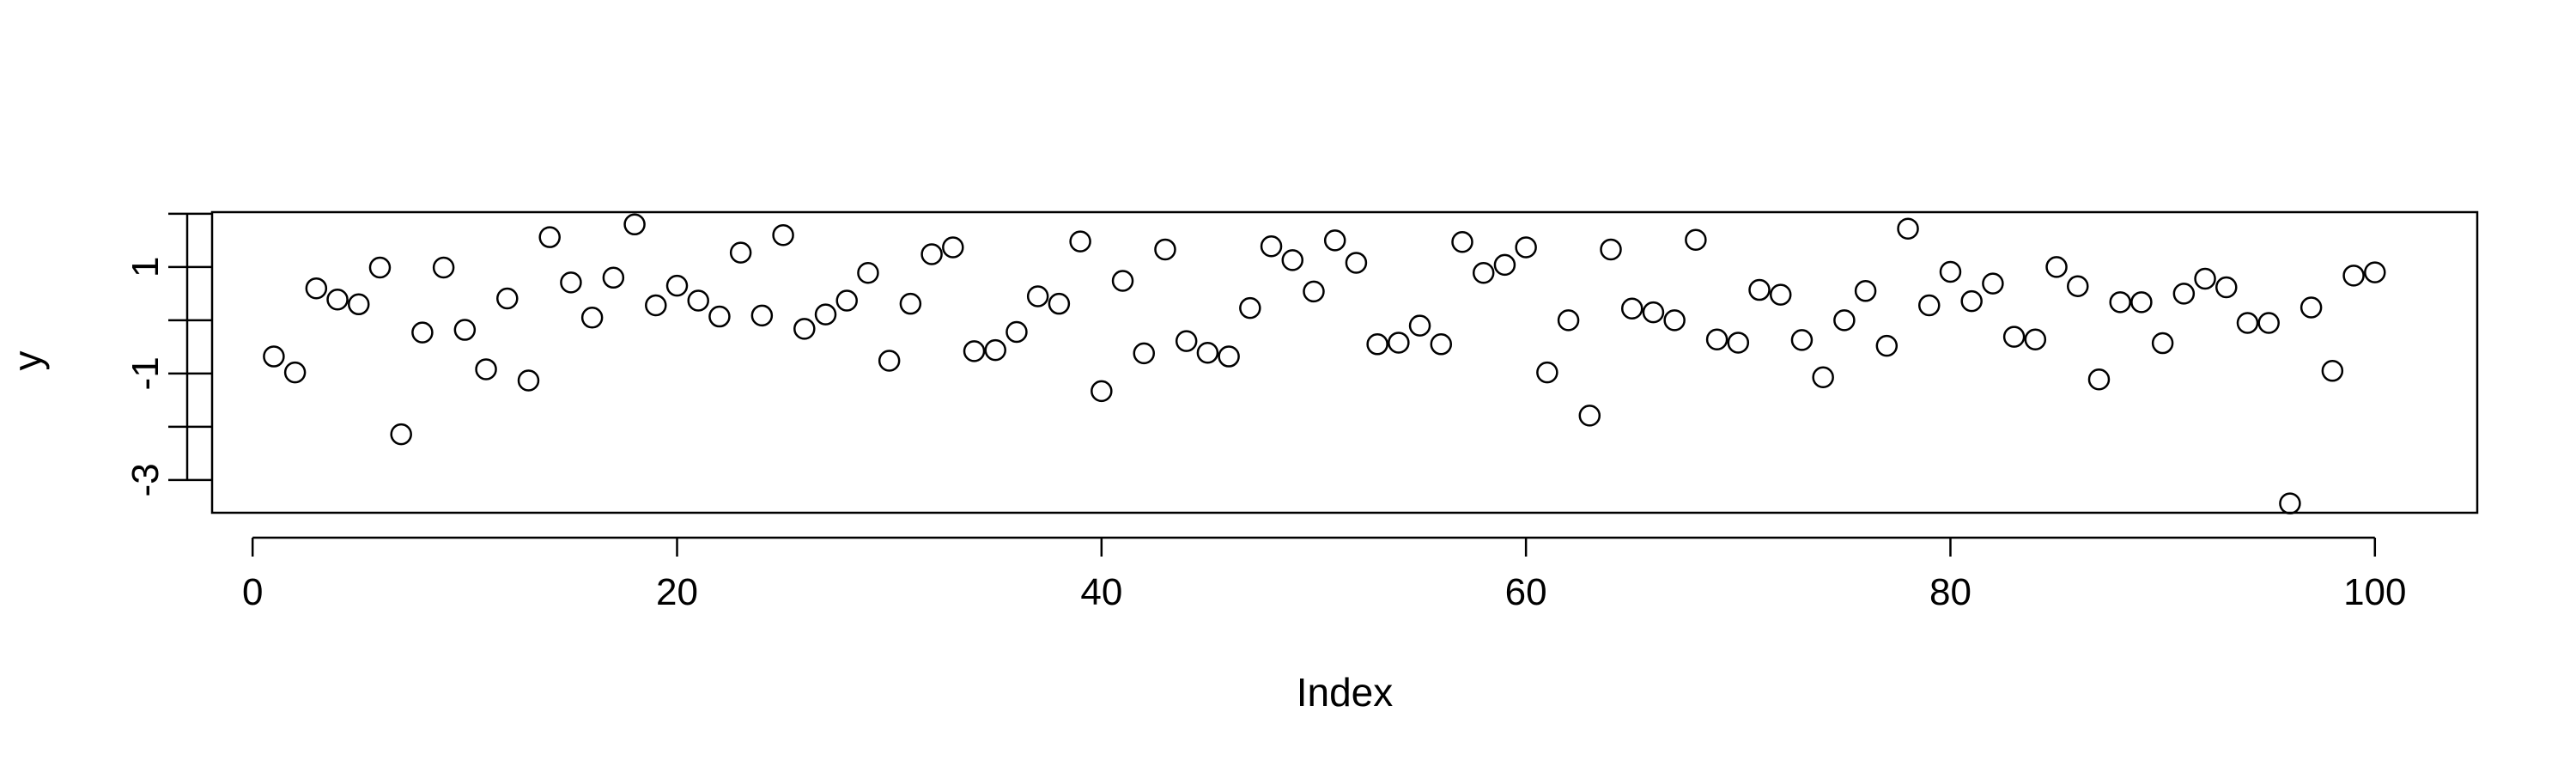  Describe the element at coordinates (146, 373) in the screenshot. I see `y-tick-label: -1` at that location.